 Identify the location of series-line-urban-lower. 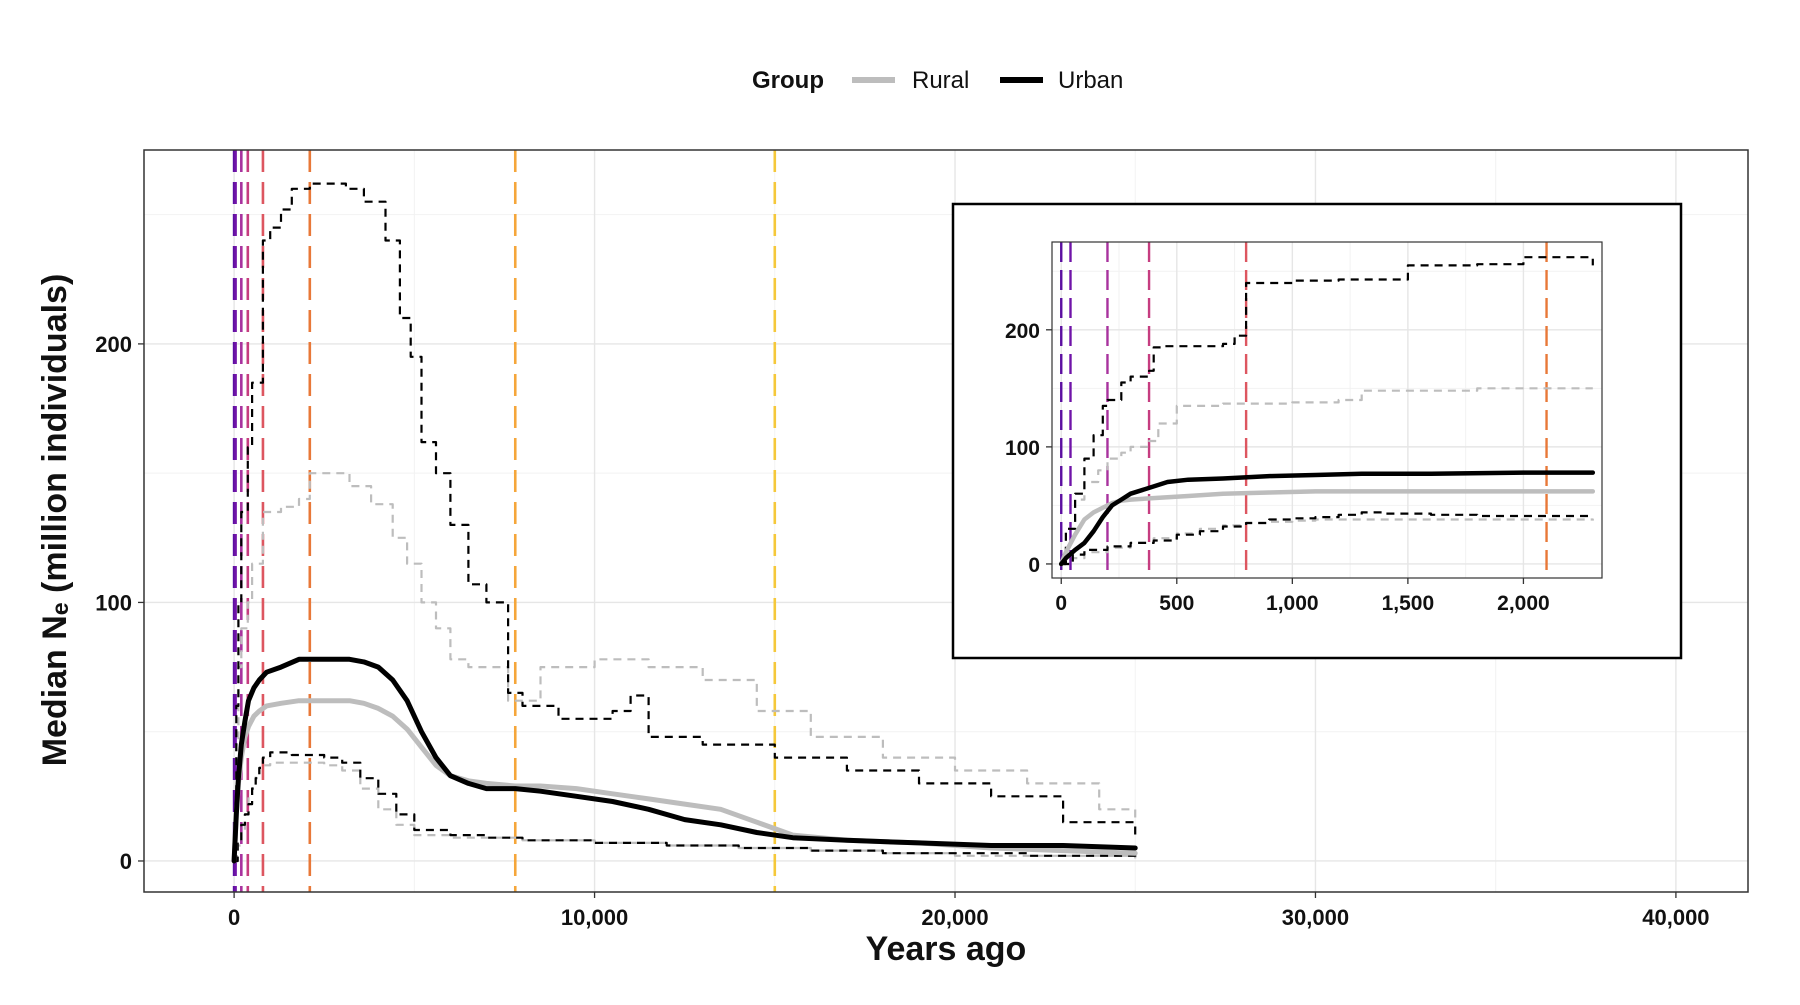
(685, 807).